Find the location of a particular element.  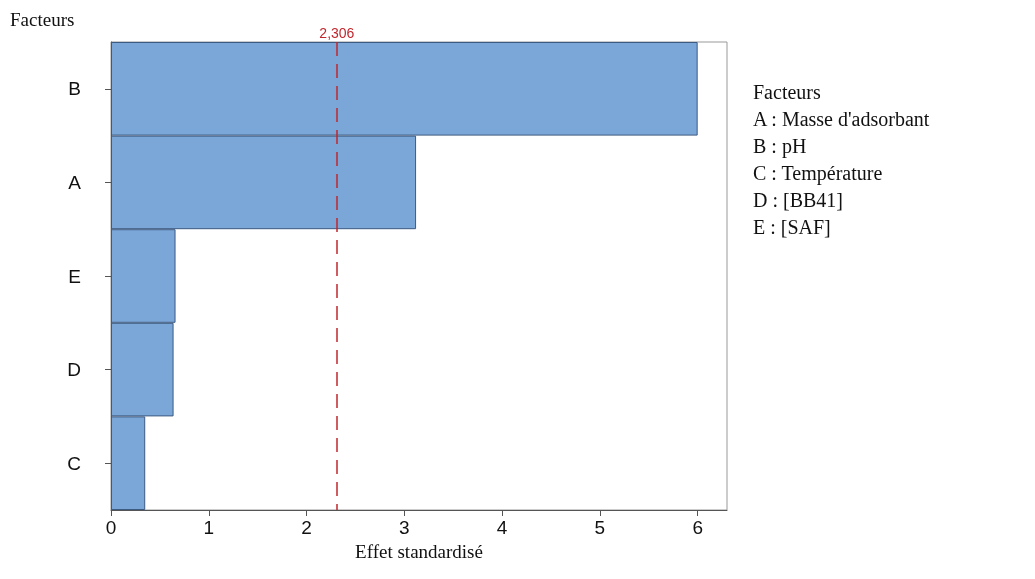

x-tick-label: 5 is located at coordinates (600, 527).